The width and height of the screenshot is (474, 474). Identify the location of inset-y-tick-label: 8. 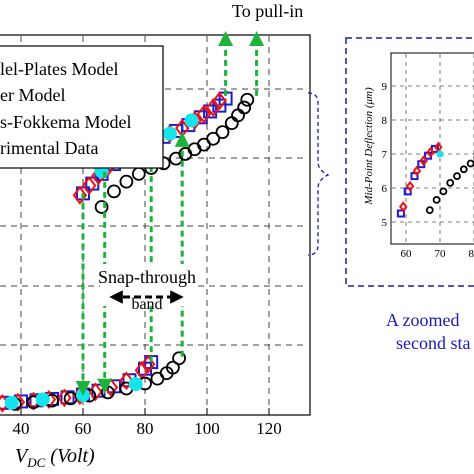
(385, 121).